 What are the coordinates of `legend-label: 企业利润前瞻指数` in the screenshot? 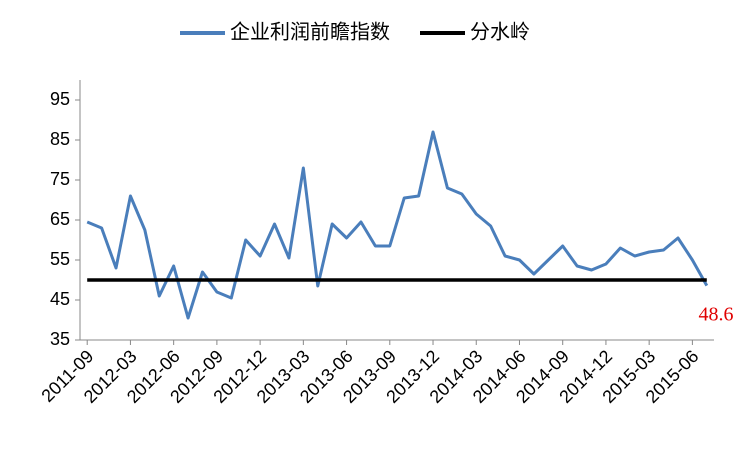 It's located at (310, 31).